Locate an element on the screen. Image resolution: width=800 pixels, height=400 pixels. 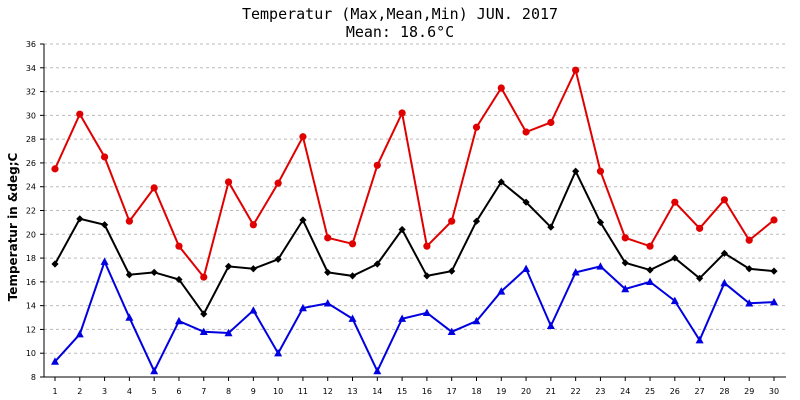
chart-title: Temperatur (Max,Mean,Min) JUN. 2017 is located at coordinates (400, 14).